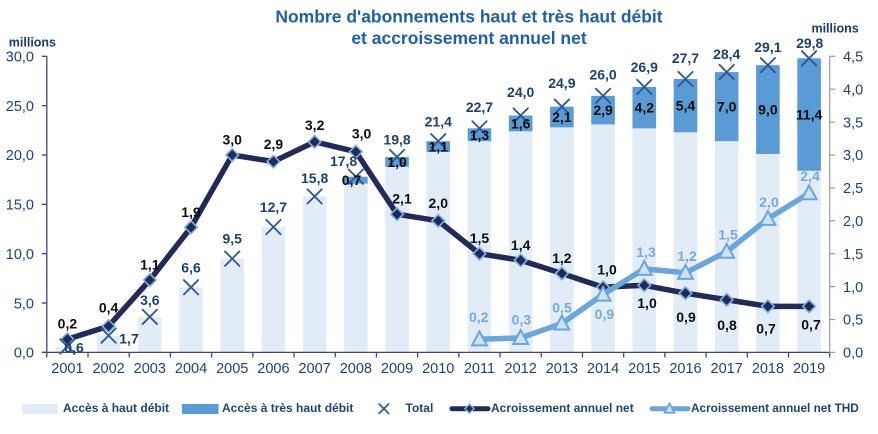  Describe the element at coordinates (420, 408) in the screenshot. I see `svg-text: Total` at that location.